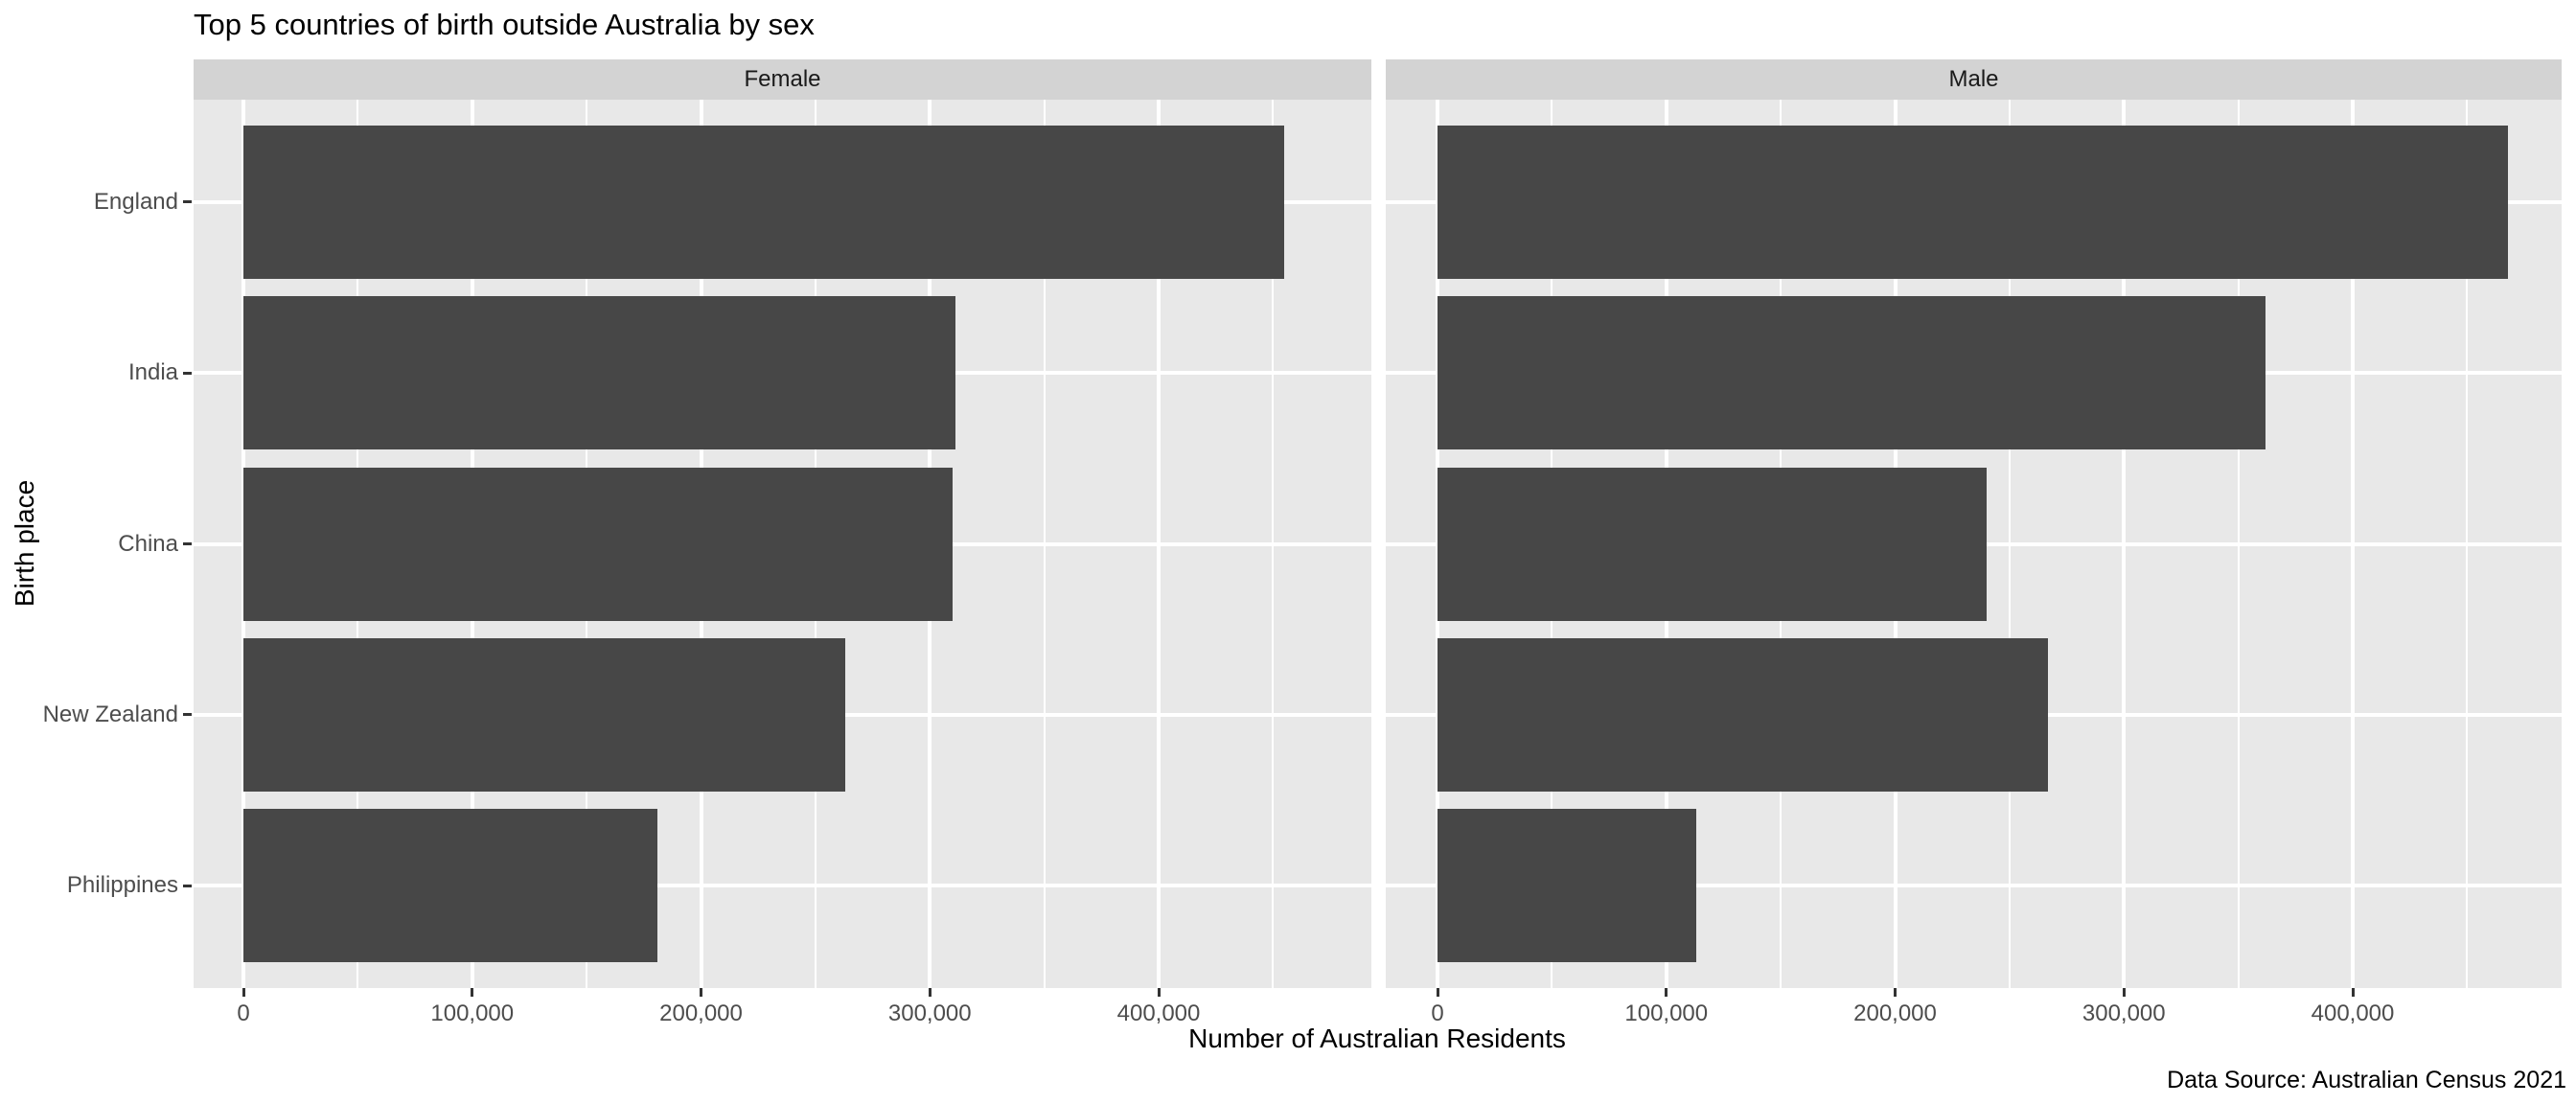  Describe the element at coordinates (122, 885) in the screenshot. I see `y-tick-label-philippines: Philippines` at that location.